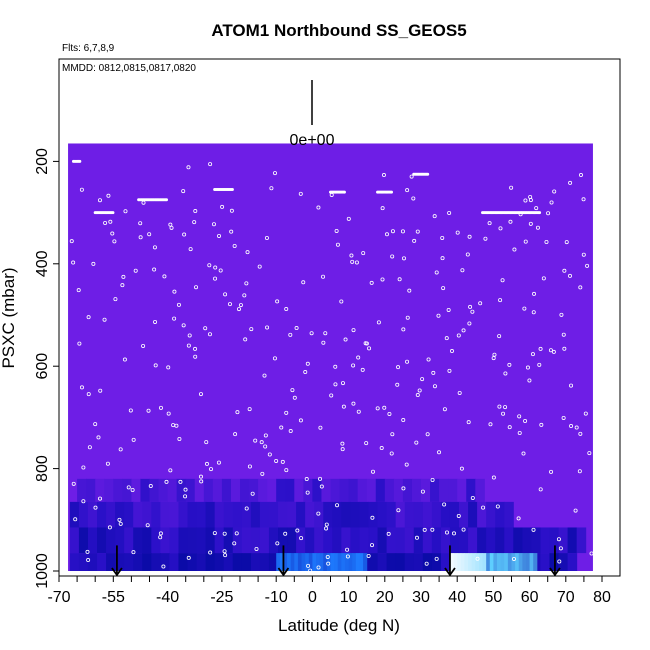 This screenshot has height=650, width=650. I want to click on y-axis: 200 400 600 800 1000, so click(46, 368).